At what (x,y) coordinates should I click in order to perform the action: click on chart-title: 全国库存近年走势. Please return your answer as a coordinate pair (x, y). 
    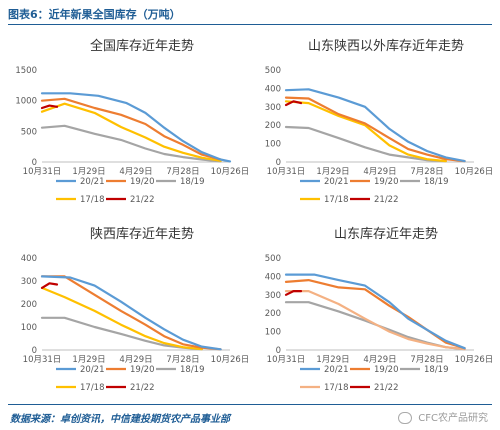
    Looking at the image, I should click on (142, 46).